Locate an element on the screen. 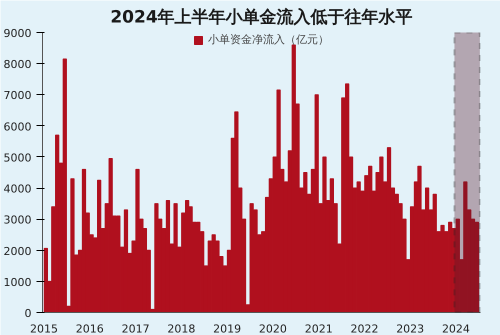 Image resolution: width=500 pixels, height=335 pixels. legend-label: 小单资金净流入（亿元） is located at coordinates (268, 39).